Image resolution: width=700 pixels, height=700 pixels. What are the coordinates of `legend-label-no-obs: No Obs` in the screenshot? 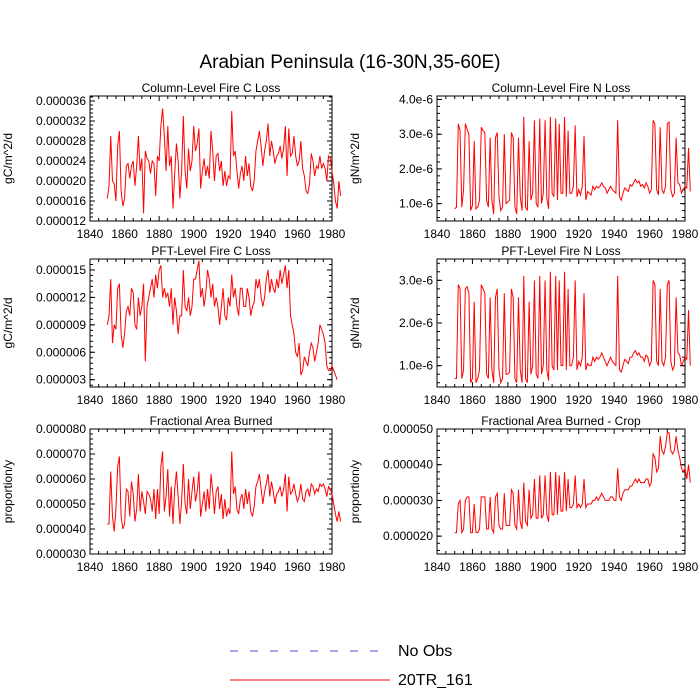 It's located at (425, 651).